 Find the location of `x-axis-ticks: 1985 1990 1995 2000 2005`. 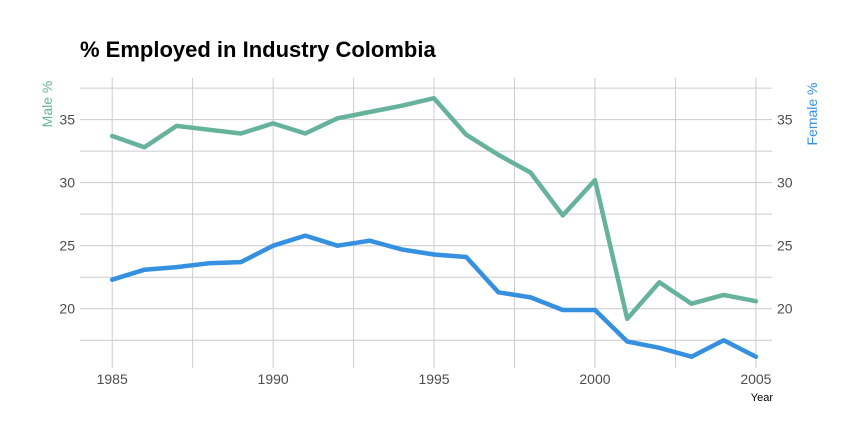

x-axis-ticks: 1985 1990 1995 2000 2005 is located at coordinates (434, 379).